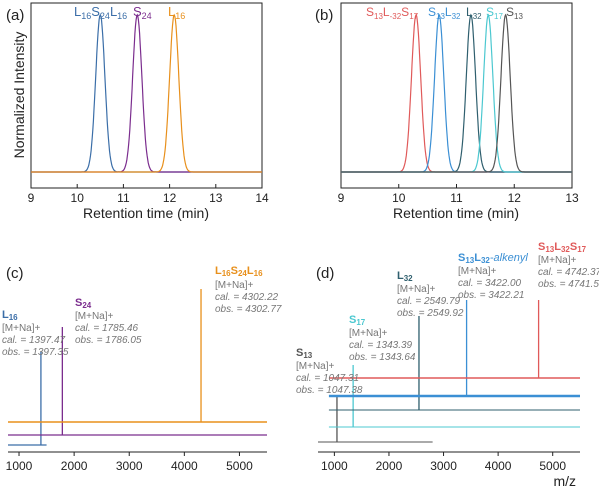  I want to click on legend-b-S13L-32S17: S13L-32S17, so click(392, 13).